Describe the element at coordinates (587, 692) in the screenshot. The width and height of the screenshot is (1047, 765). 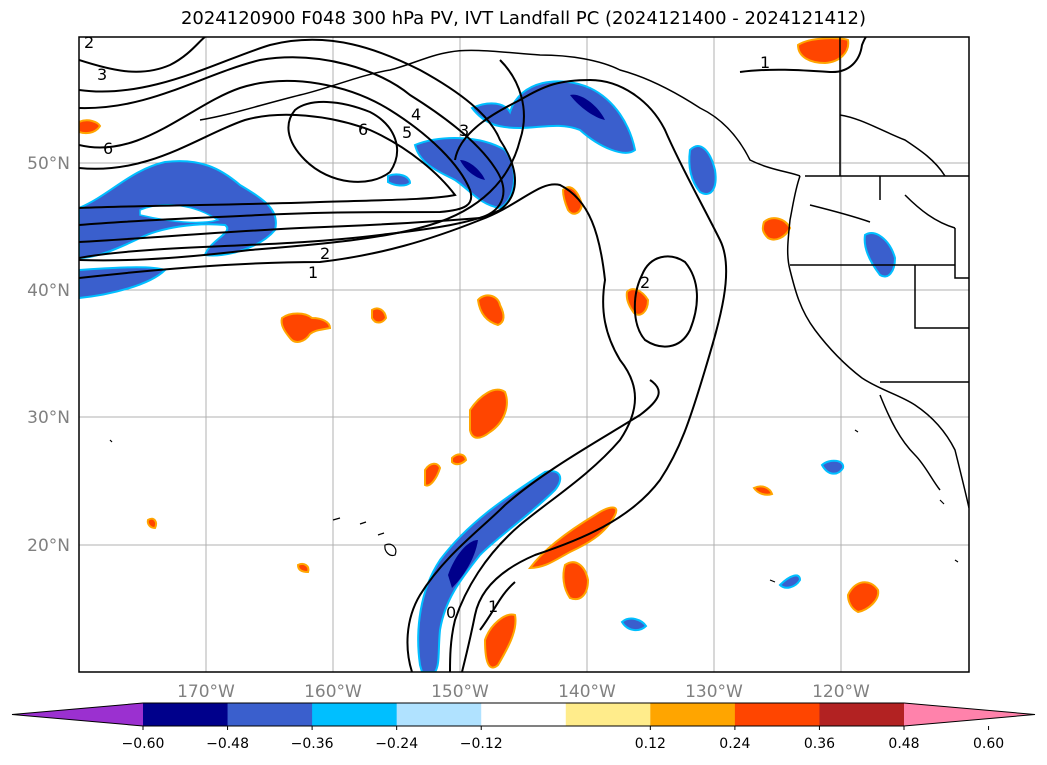
I see `lon-label: 140°W` at that location.